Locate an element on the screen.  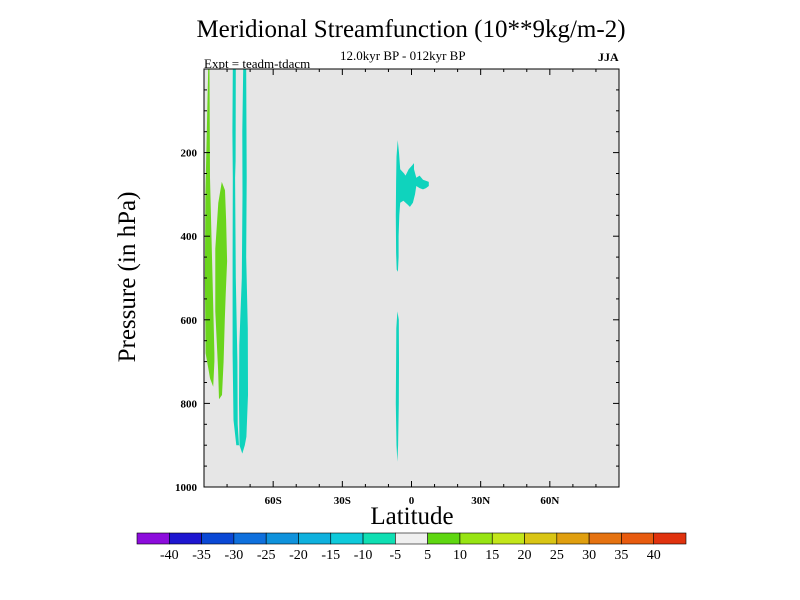
experiment-label: Expt = teadm-tdacm is located at coordinates (257, 63).